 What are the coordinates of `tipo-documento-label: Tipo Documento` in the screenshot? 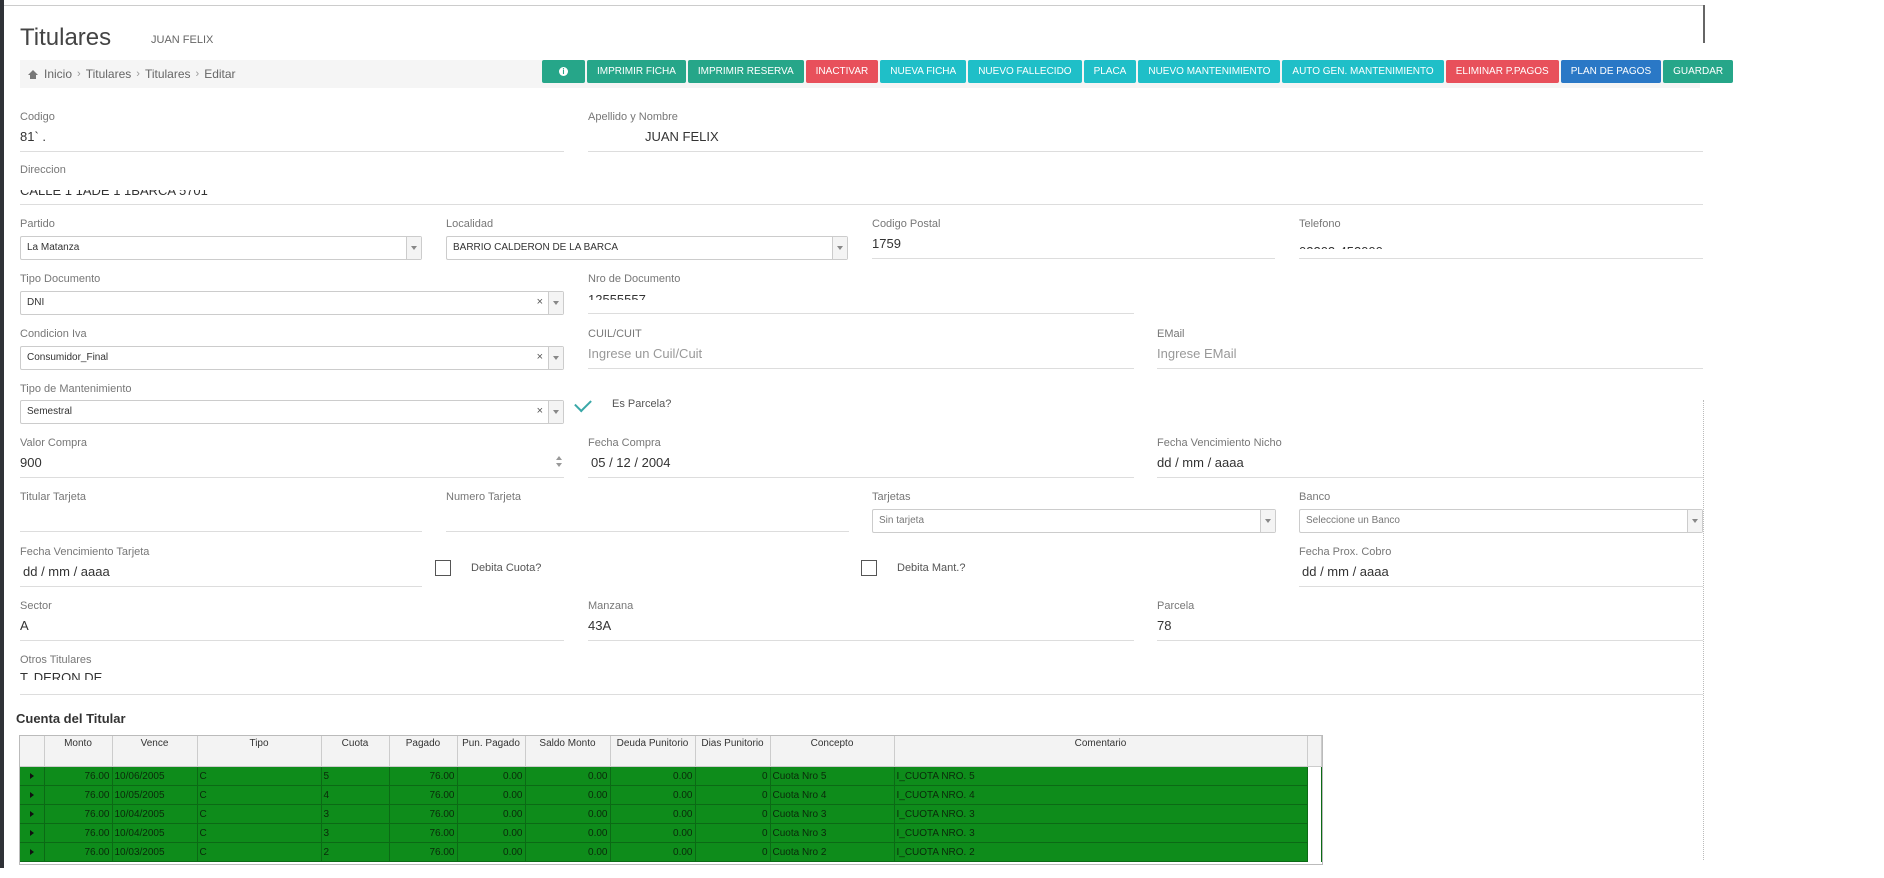 It's located at (60, 279).